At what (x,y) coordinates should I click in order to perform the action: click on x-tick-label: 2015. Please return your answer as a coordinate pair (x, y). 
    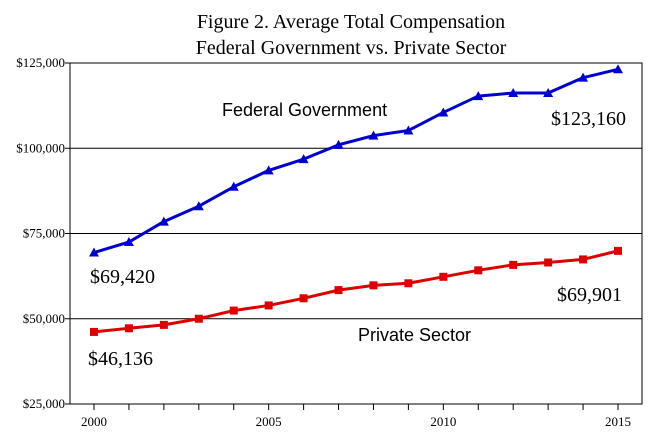
    Looking at the image, I should click on (618, 421).